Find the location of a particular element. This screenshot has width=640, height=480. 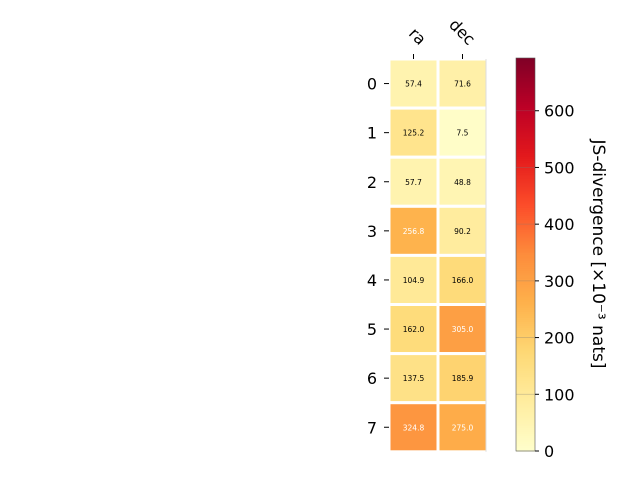

cell-label: 275.0 is located at coordinates (463, 427).